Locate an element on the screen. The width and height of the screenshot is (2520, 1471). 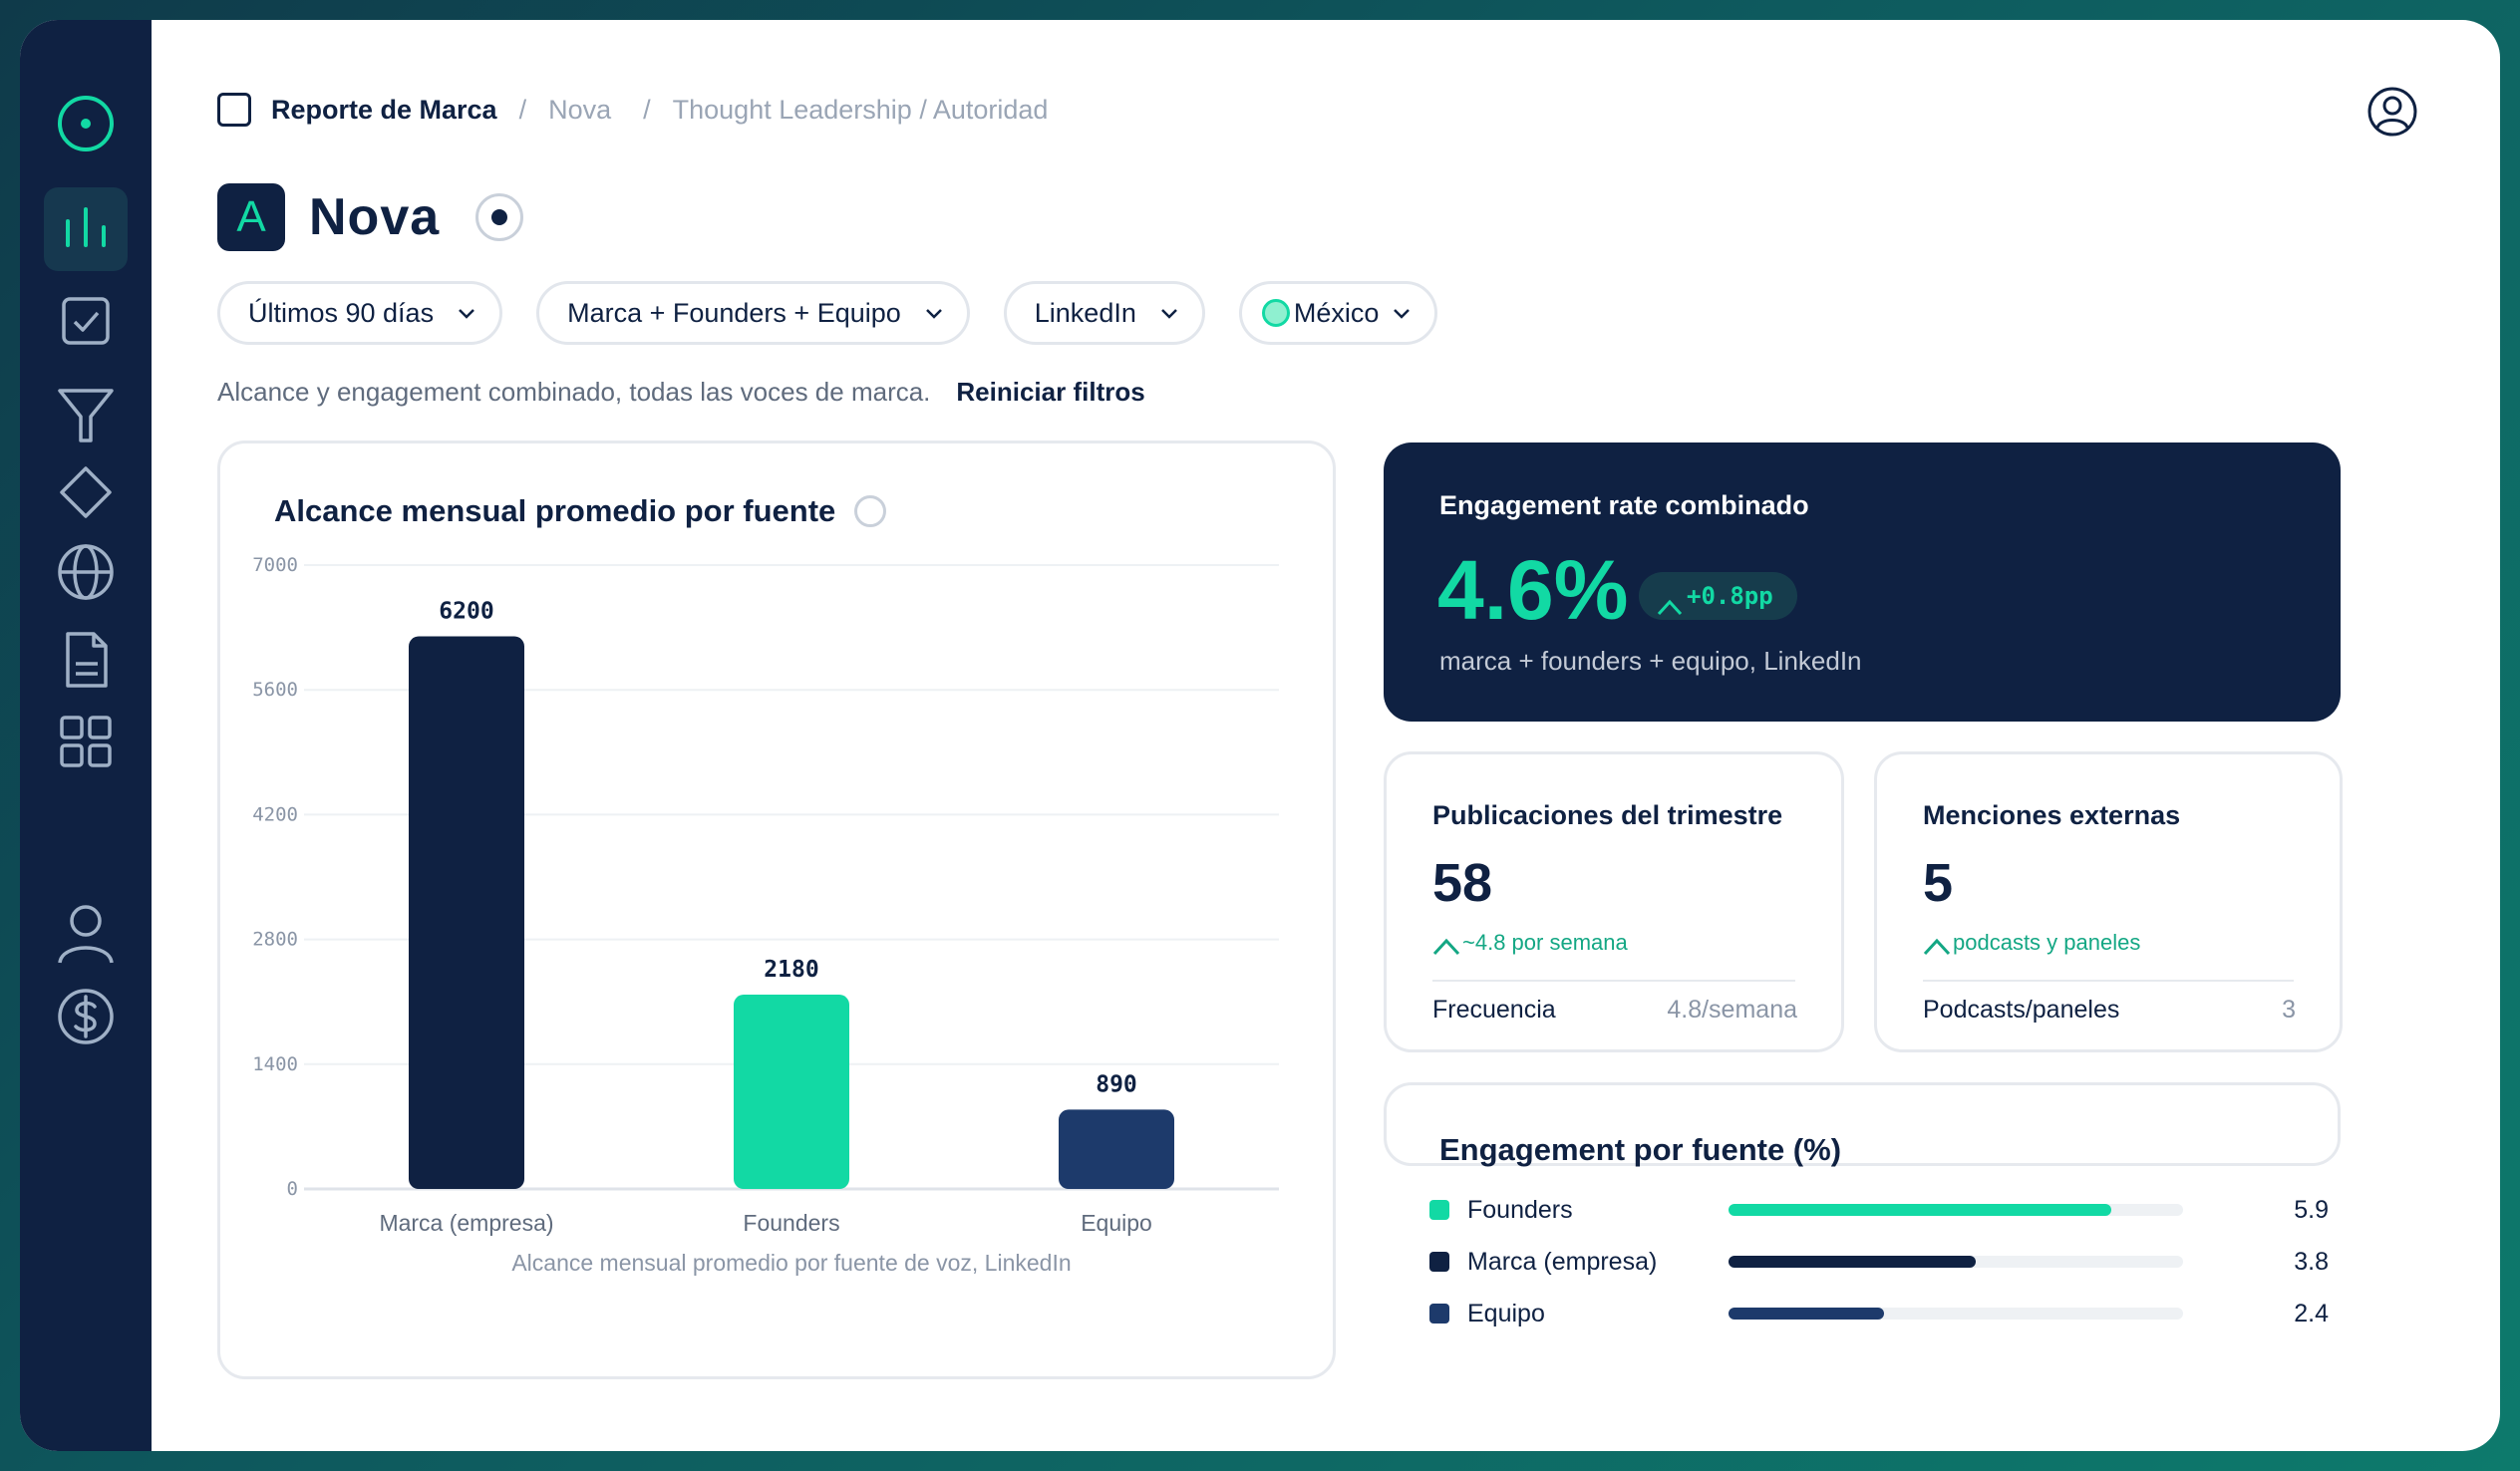
source-name: Marca (empresa) is located at coordinates (1562, 1261).